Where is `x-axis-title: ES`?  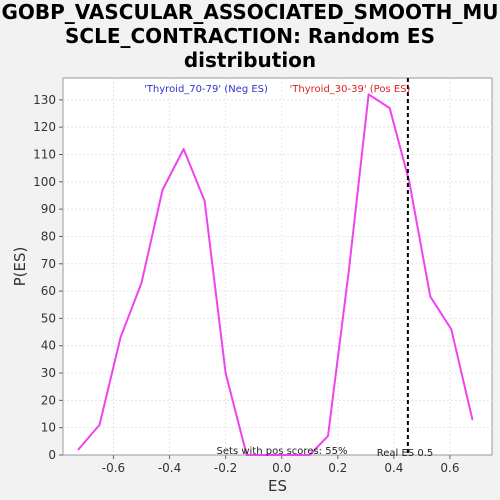
x-axis-title: ES is located at coordinates (277, 486).